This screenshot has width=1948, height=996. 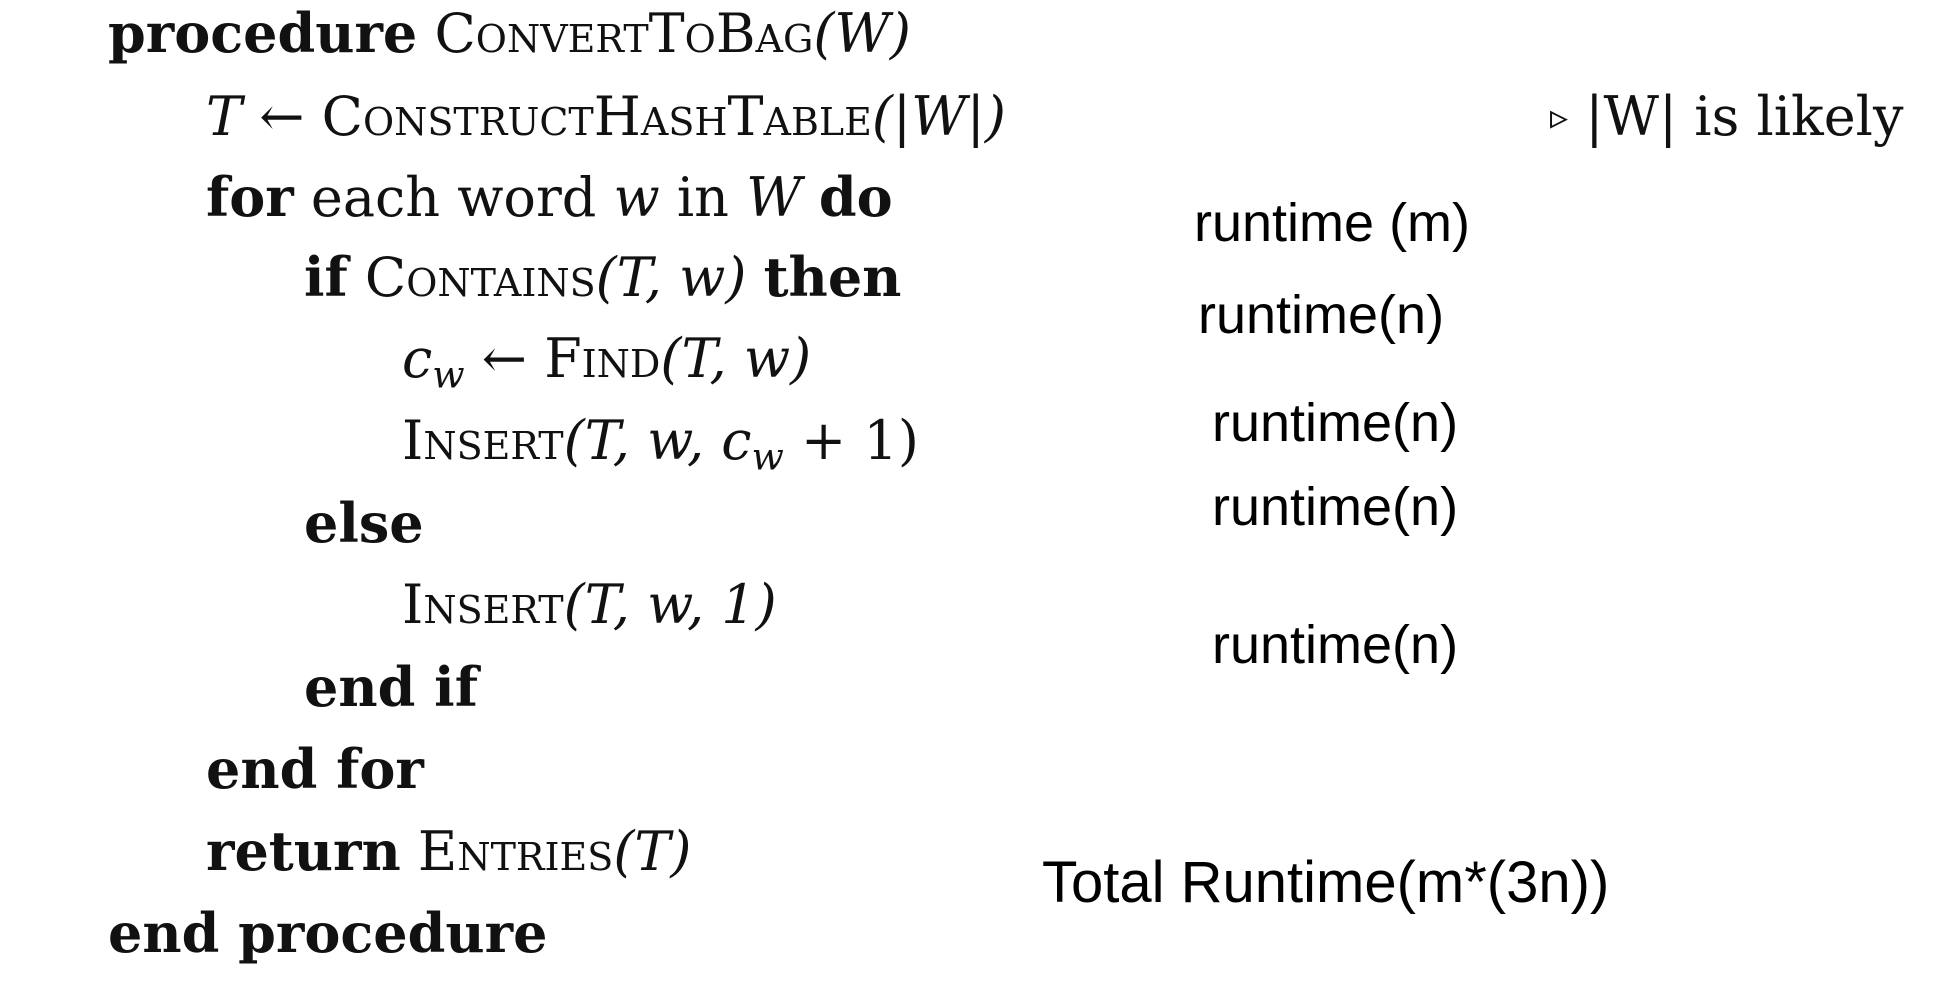 I want to click on if-contains-line: if Contains(T, w) then, so click(x=602, y=277).